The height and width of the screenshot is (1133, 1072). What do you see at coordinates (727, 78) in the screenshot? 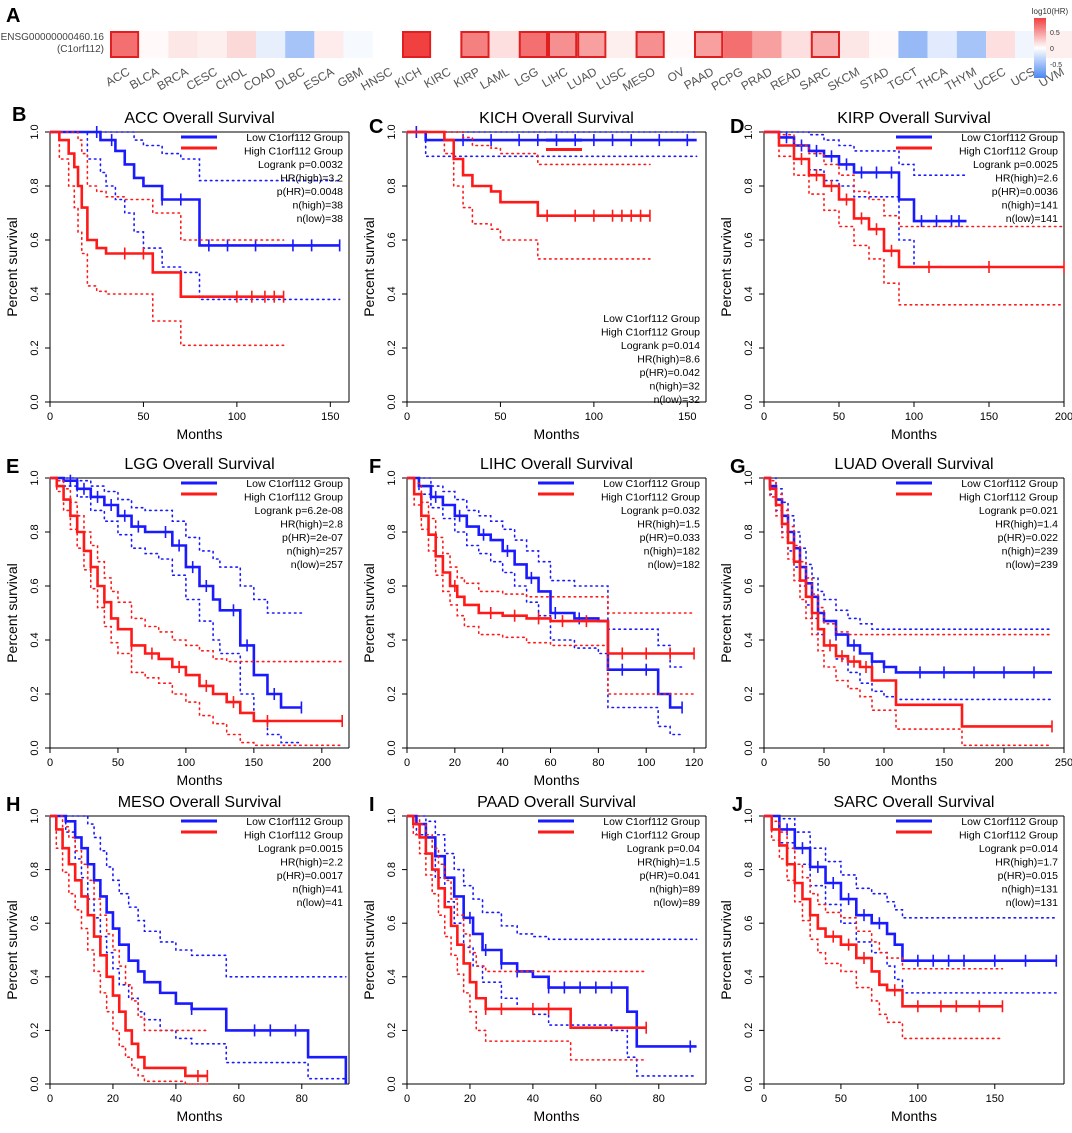
I see `heatmap-label-pcpg: PCPG` at bounding box center [727, 78].